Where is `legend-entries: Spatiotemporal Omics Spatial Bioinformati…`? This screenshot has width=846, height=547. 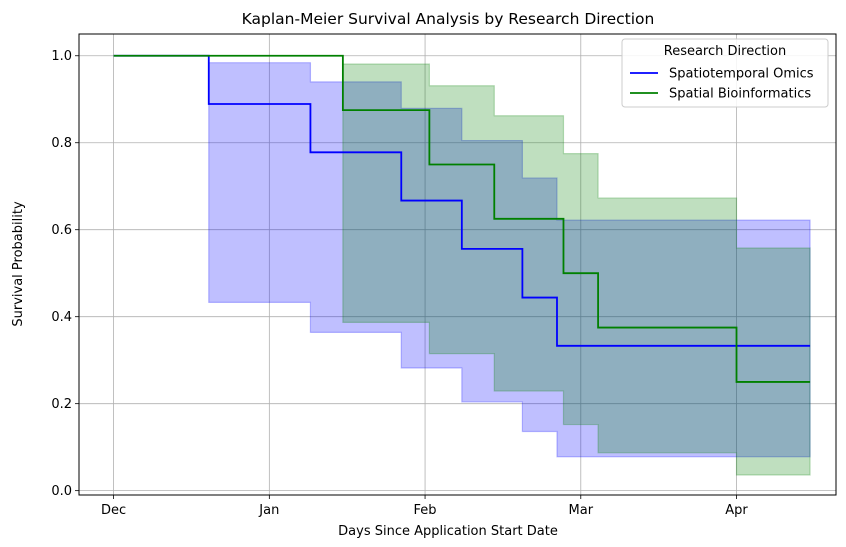
legend-entries: Spatiotemporal Omics Spatial Bioinformati… is located at coordinates (722, 84).